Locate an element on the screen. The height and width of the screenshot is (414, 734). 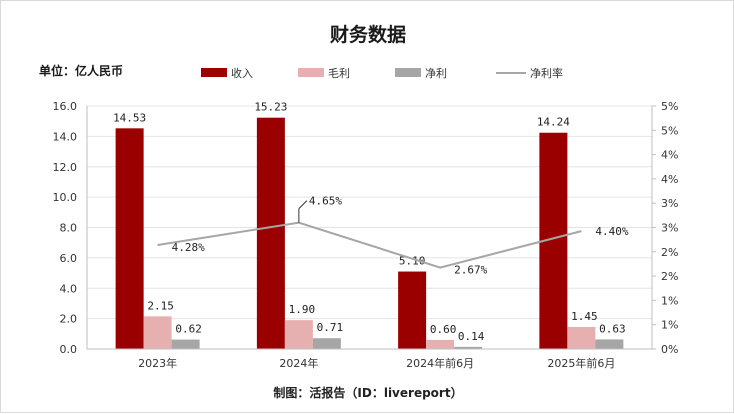
legend-entry: 净利 is located at coordinates (436, 73).